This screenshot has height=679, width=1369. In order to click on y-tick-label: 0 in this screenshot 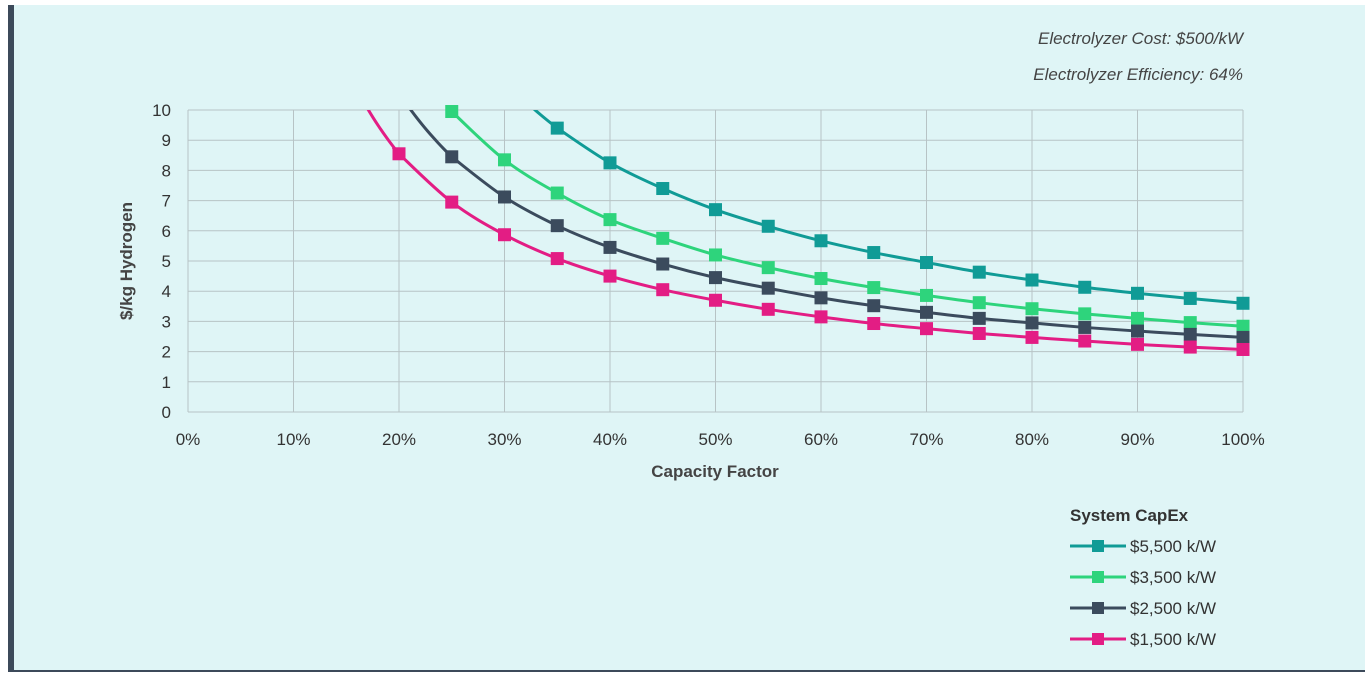, I will do `click(166, 412)`.